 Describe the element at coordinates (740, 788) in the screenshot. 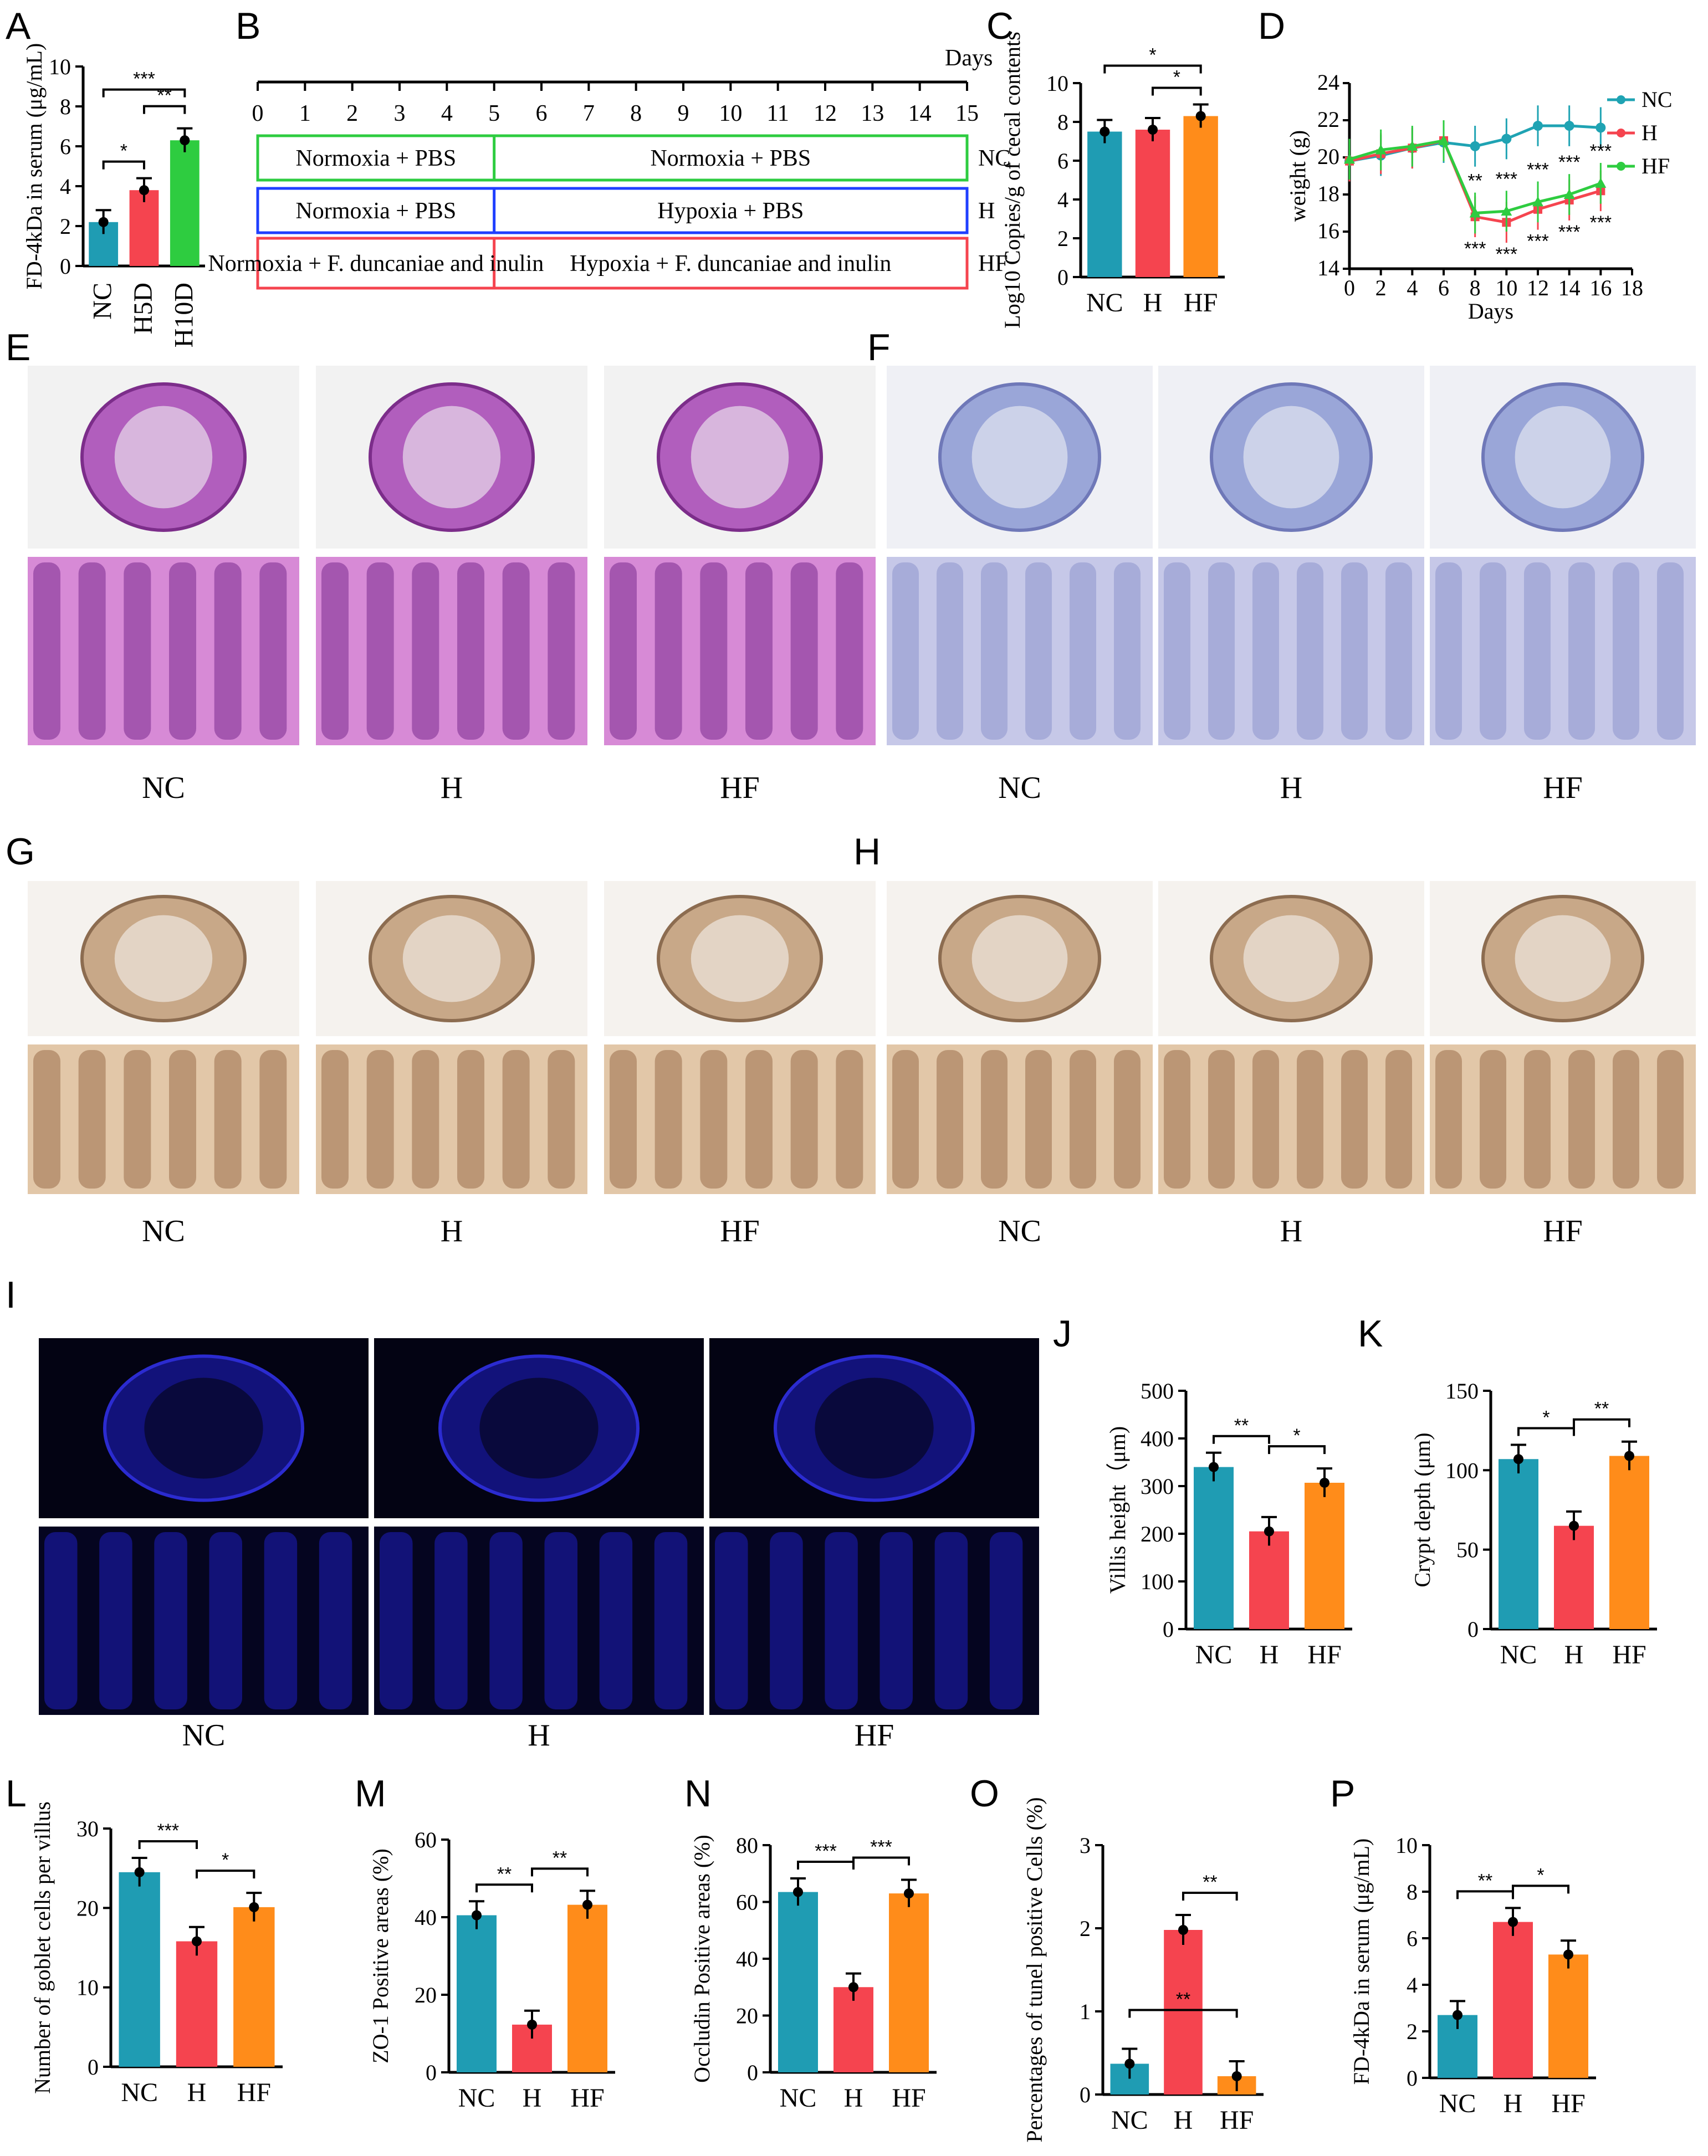

I see `panel-e-hf-label: HF` at that location.